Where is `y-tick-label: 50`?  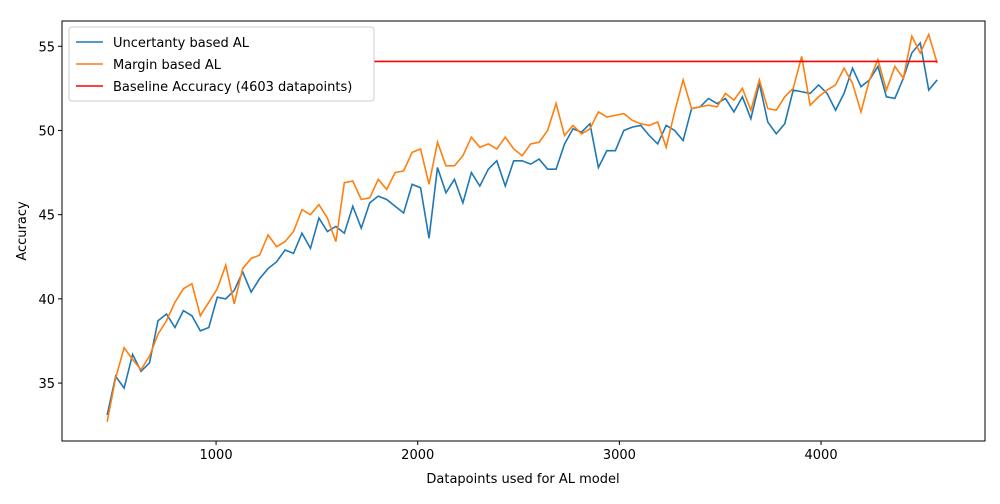
y-tick-label: 50 is located at coordinates (46, 131).